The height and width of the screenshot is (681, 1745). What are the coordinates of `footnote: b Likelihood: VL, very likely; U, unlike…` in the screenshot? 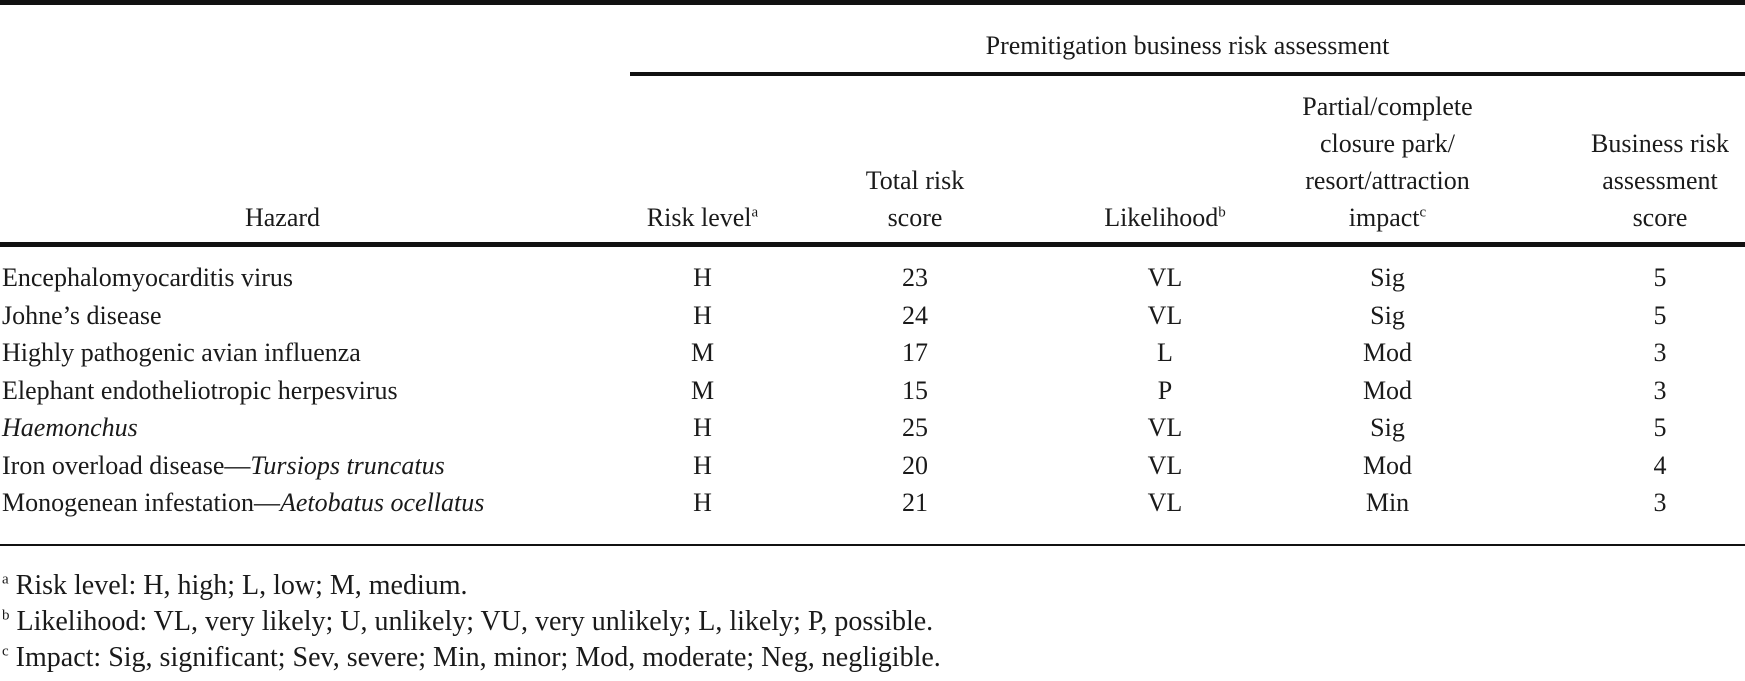 It's located at (468, 621).